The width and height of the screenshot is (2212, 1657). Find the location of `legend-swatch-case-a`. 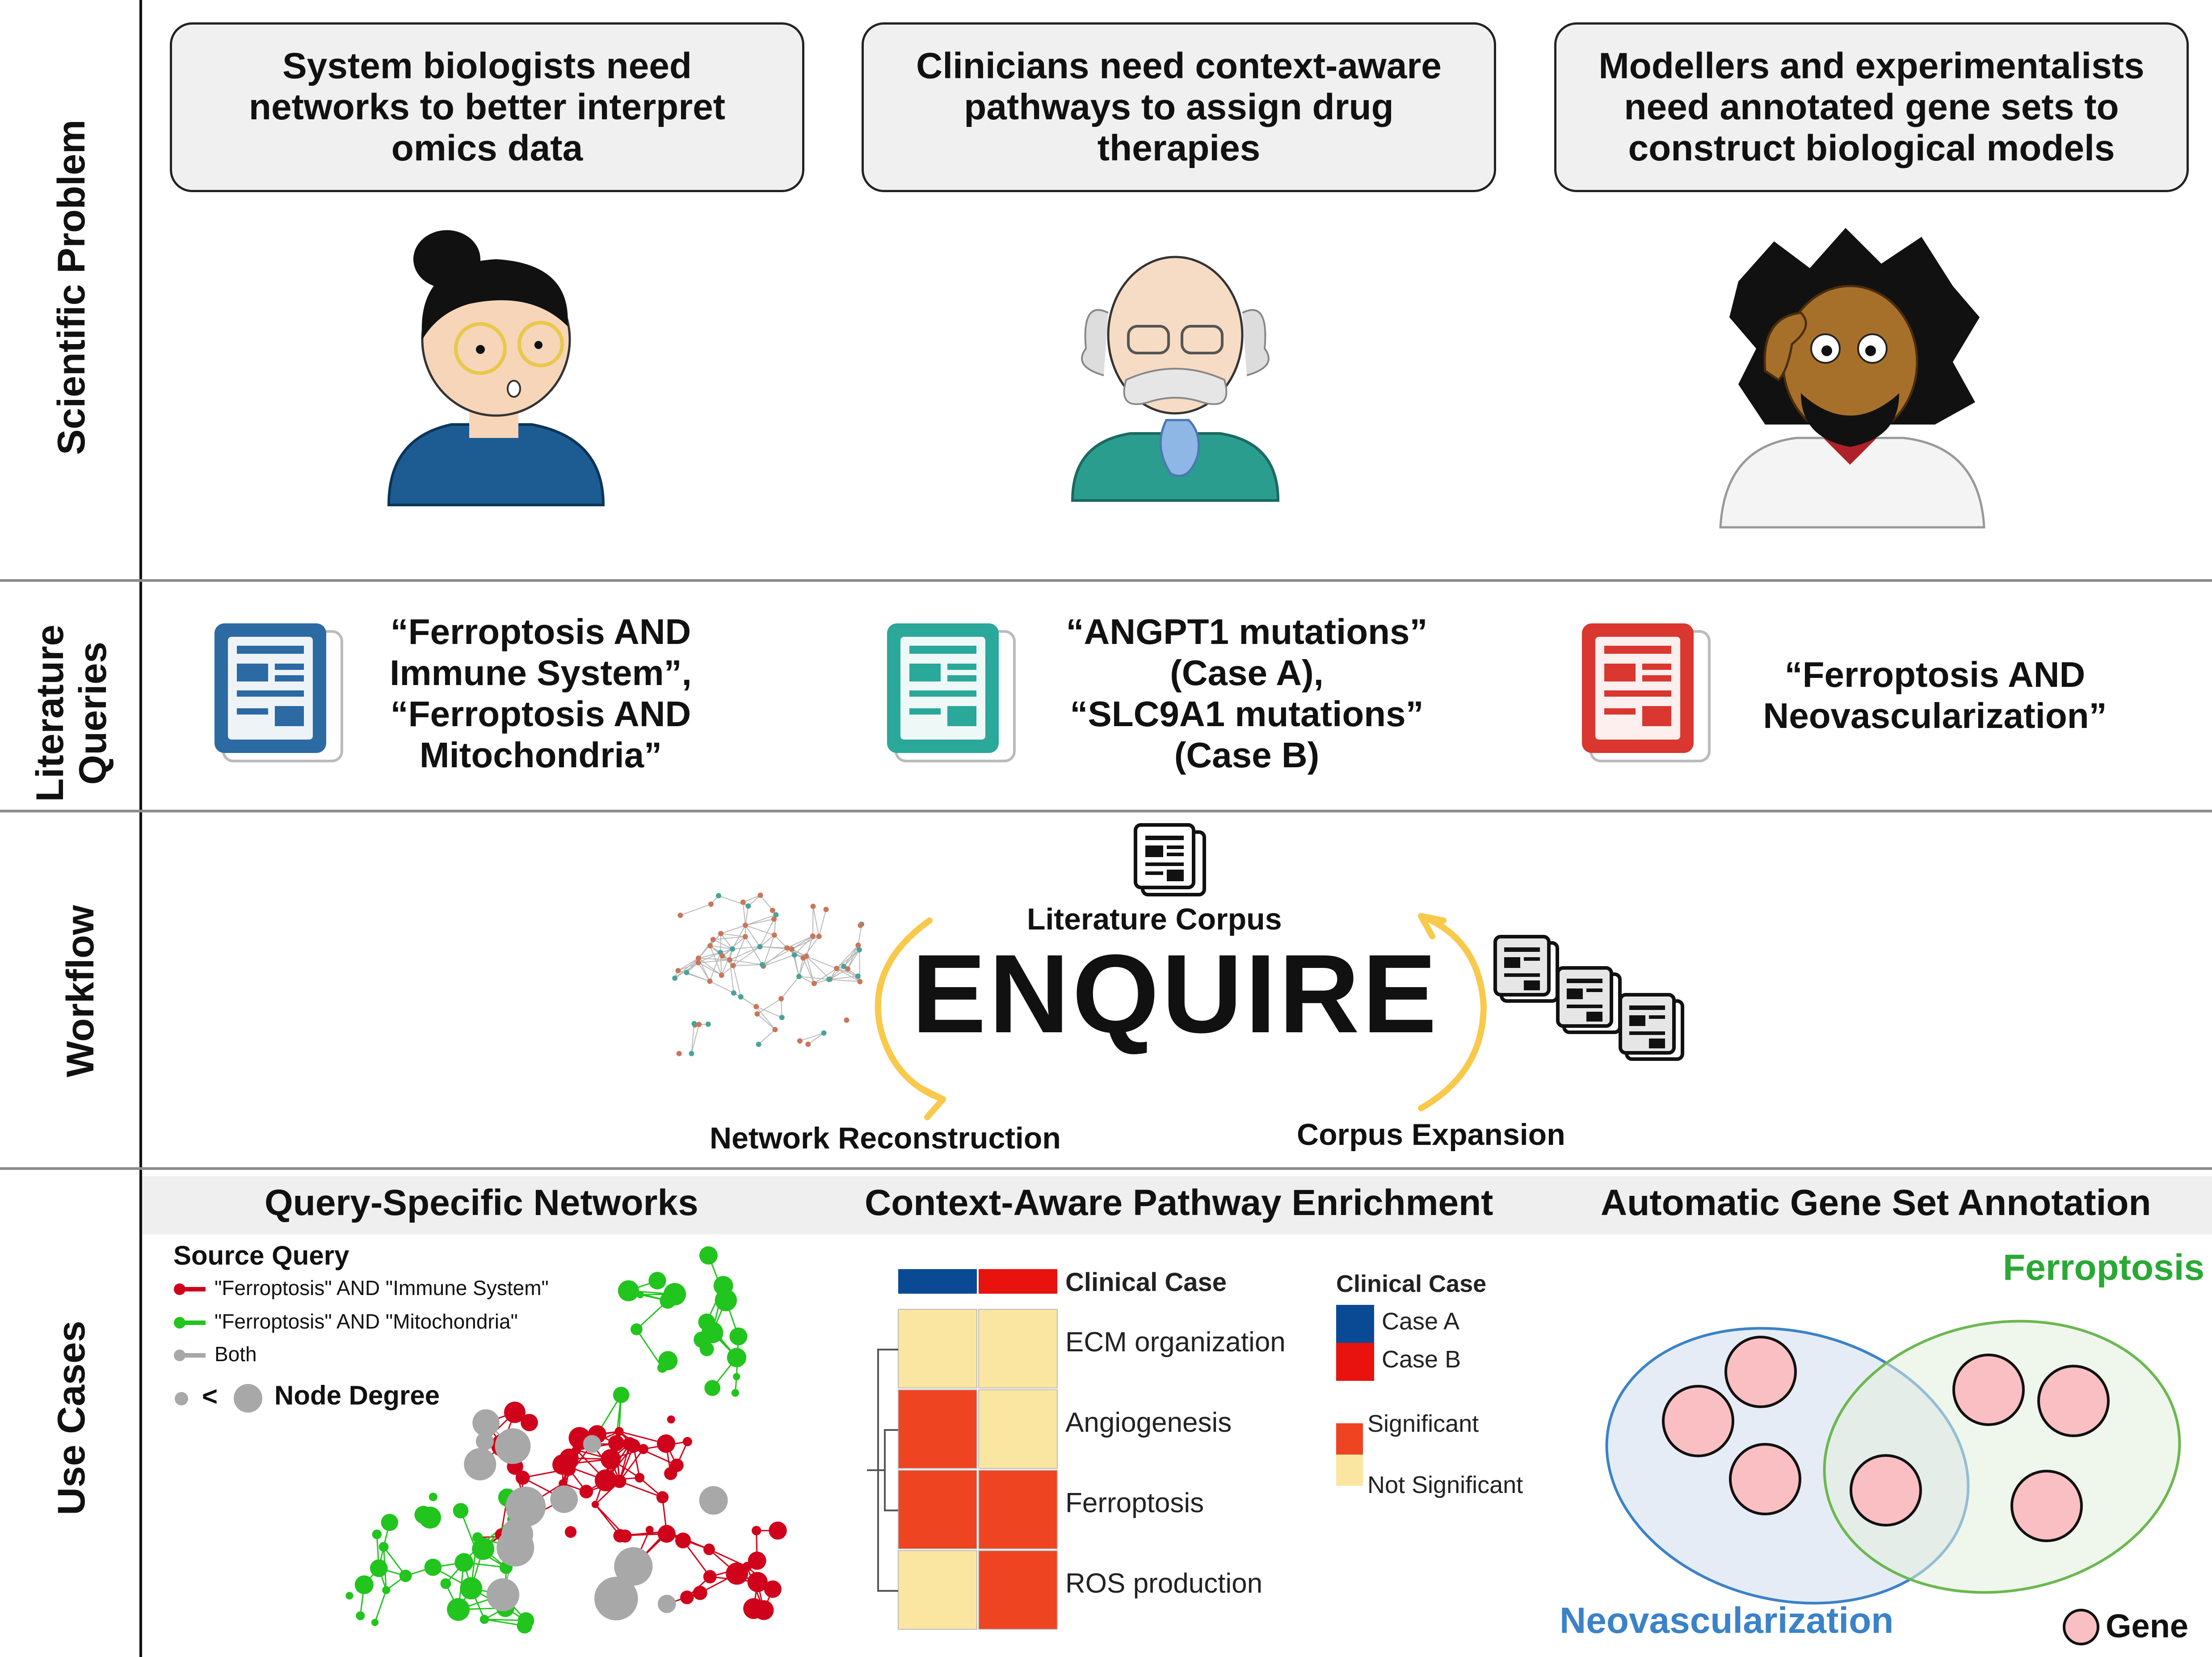

legend-swatch-case-a is located at coordinates (1355, 1324).